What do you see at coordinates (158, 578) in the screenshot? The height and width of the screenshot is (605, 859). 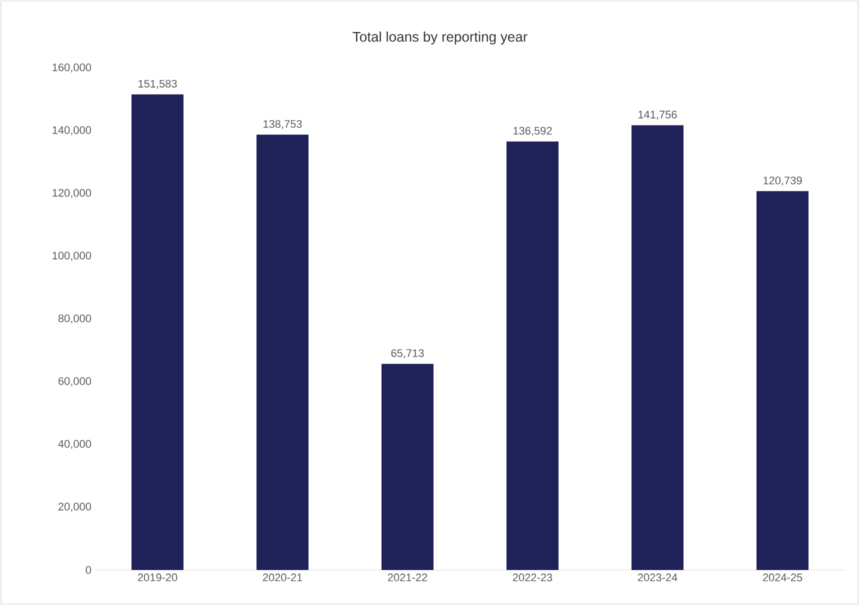 I see `x-tick-label: 2019-20` at bounding box center [158, 578].